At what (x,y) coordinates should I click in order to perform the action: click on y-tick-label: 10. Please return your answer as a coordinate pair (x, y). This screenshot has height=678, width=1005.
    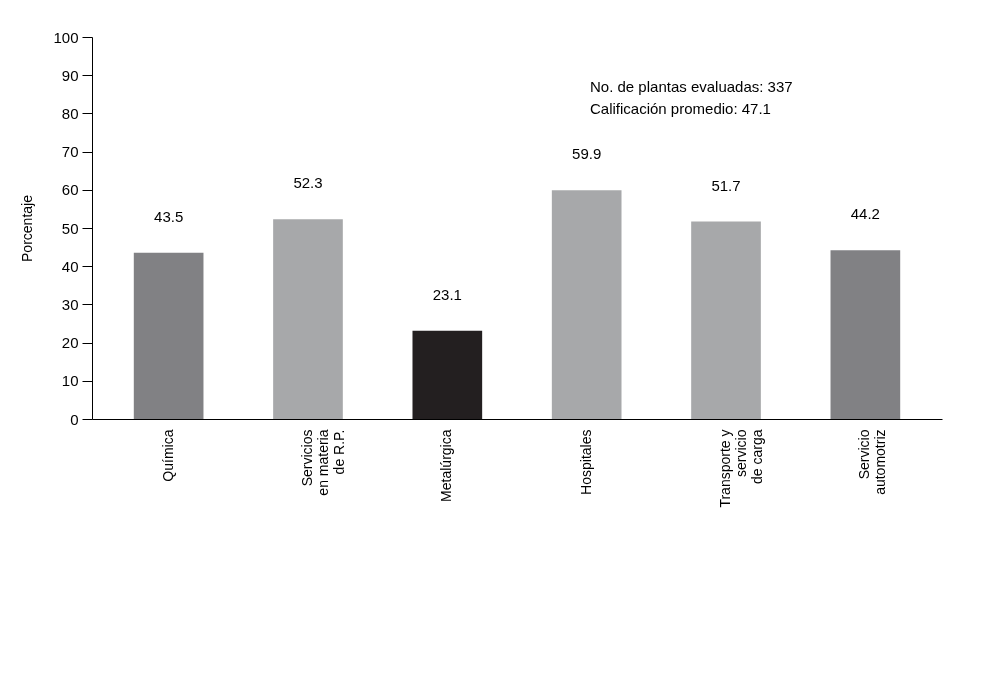
    Looking at the image, I should click on (70, 381).